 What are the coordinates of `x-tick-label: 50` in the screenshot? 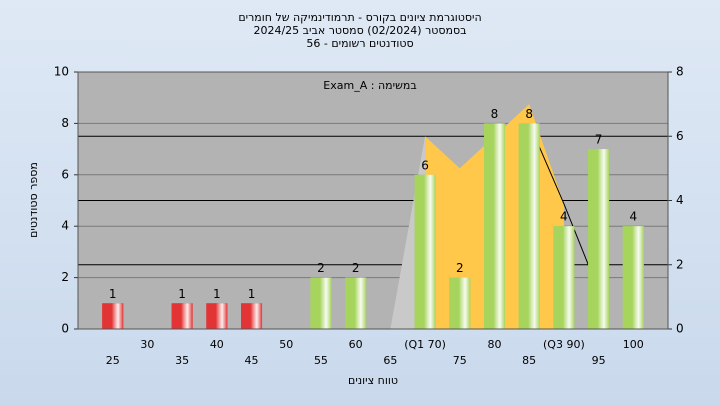 It's located at (286, 344).